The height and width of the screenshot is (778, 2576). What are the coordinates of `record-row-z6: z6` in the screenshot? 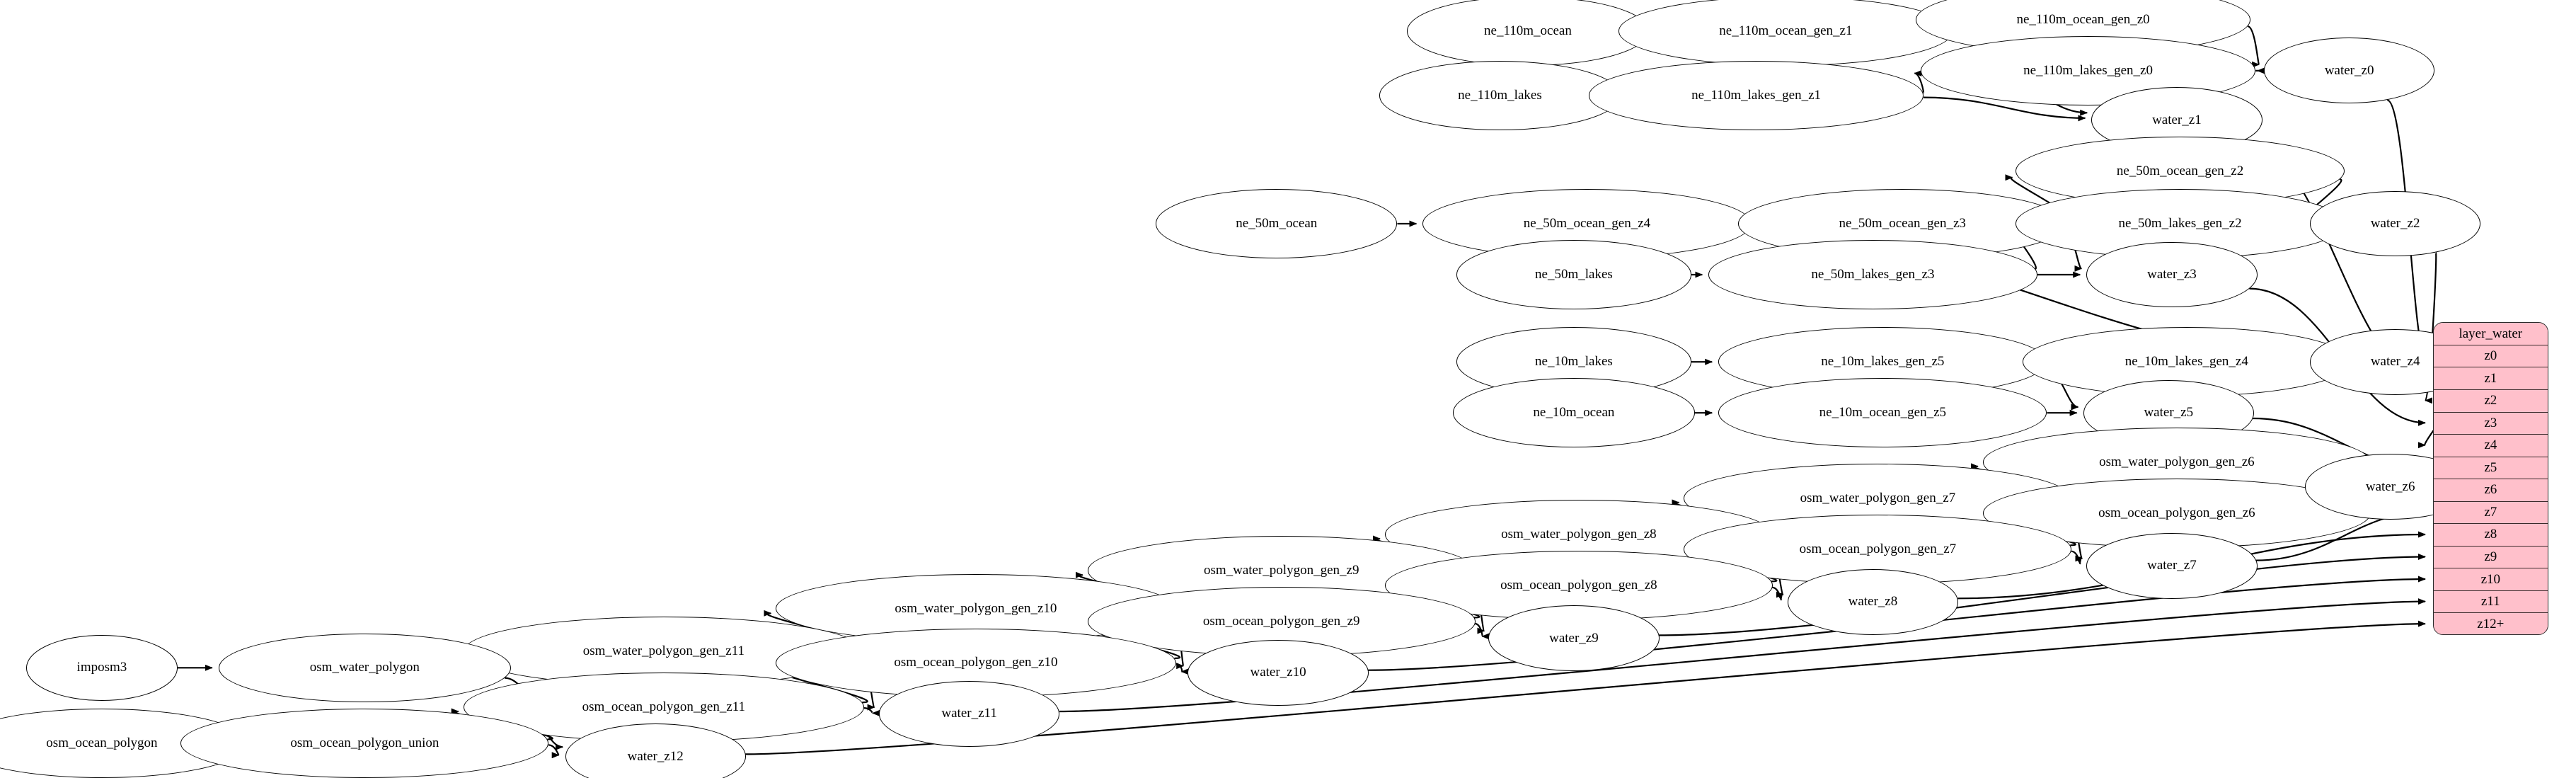 It's located at (2491, 490).